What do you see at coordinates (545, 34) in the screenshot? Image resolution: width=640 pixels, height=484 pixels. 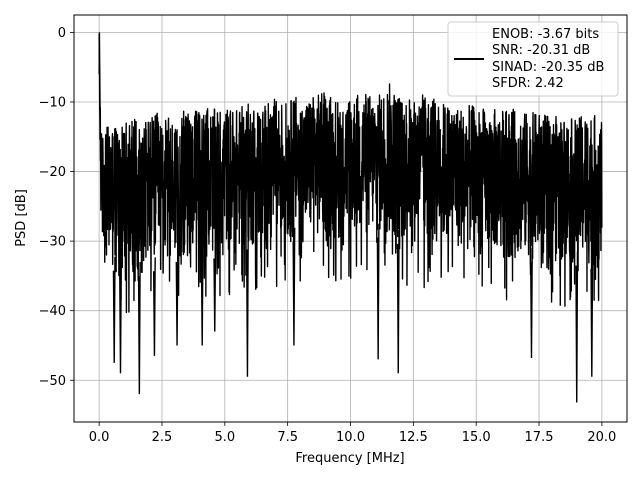 I see `legend-line-enob: ENOB: -3.67 bits` at bounding box center [545, 34].